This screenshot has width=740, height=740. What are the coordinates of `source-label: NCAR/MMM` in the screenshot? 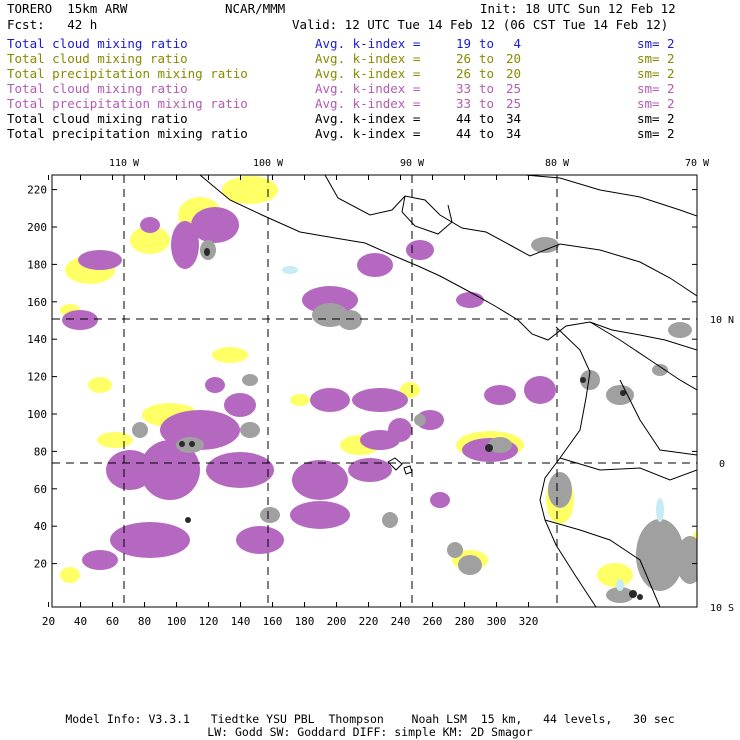 It's located at (255, 8).